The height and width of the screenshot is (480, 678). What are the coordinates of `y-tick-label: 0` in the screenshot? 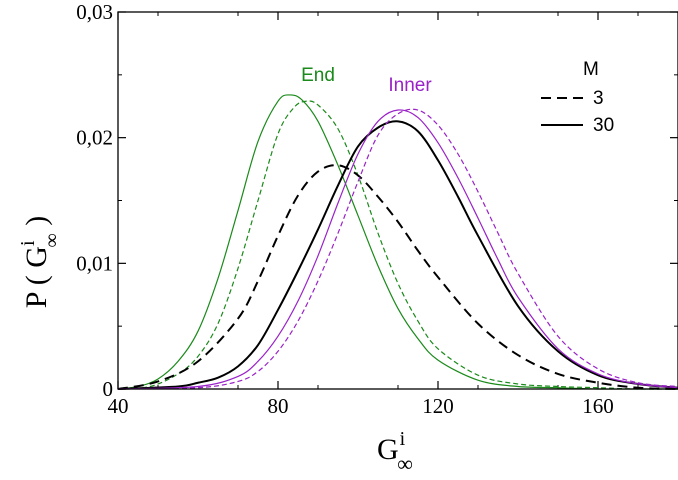 It's located at (108, 389).